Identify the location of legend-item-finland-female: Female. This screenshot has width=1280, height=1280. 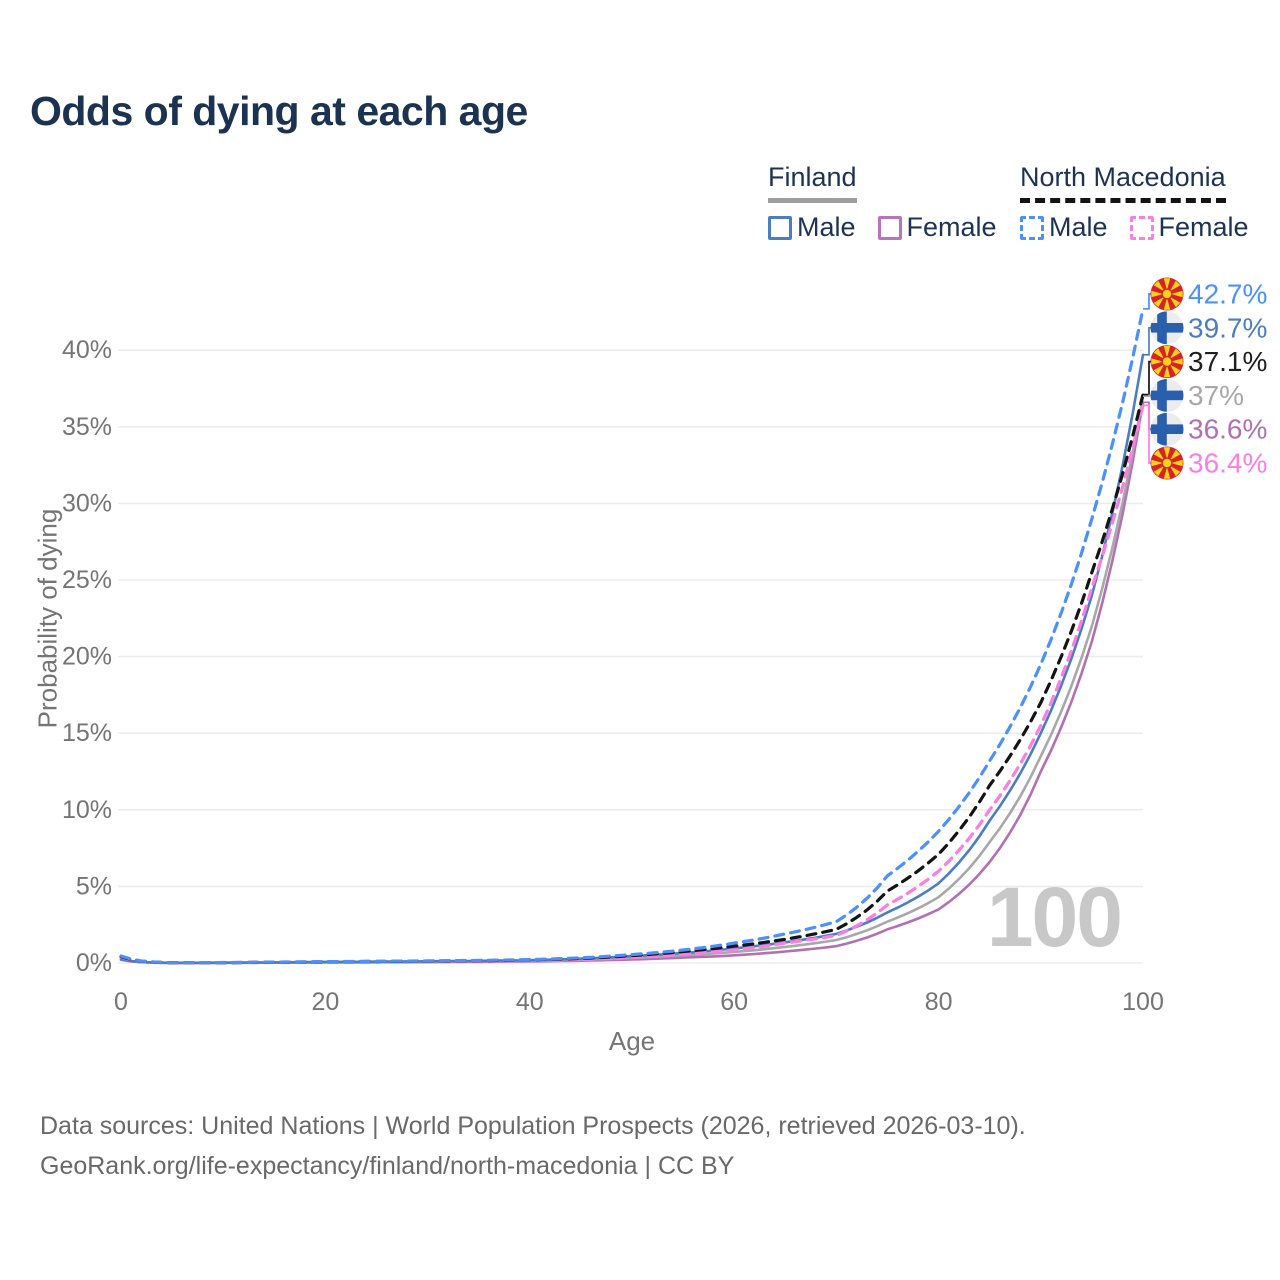
(937, 227).